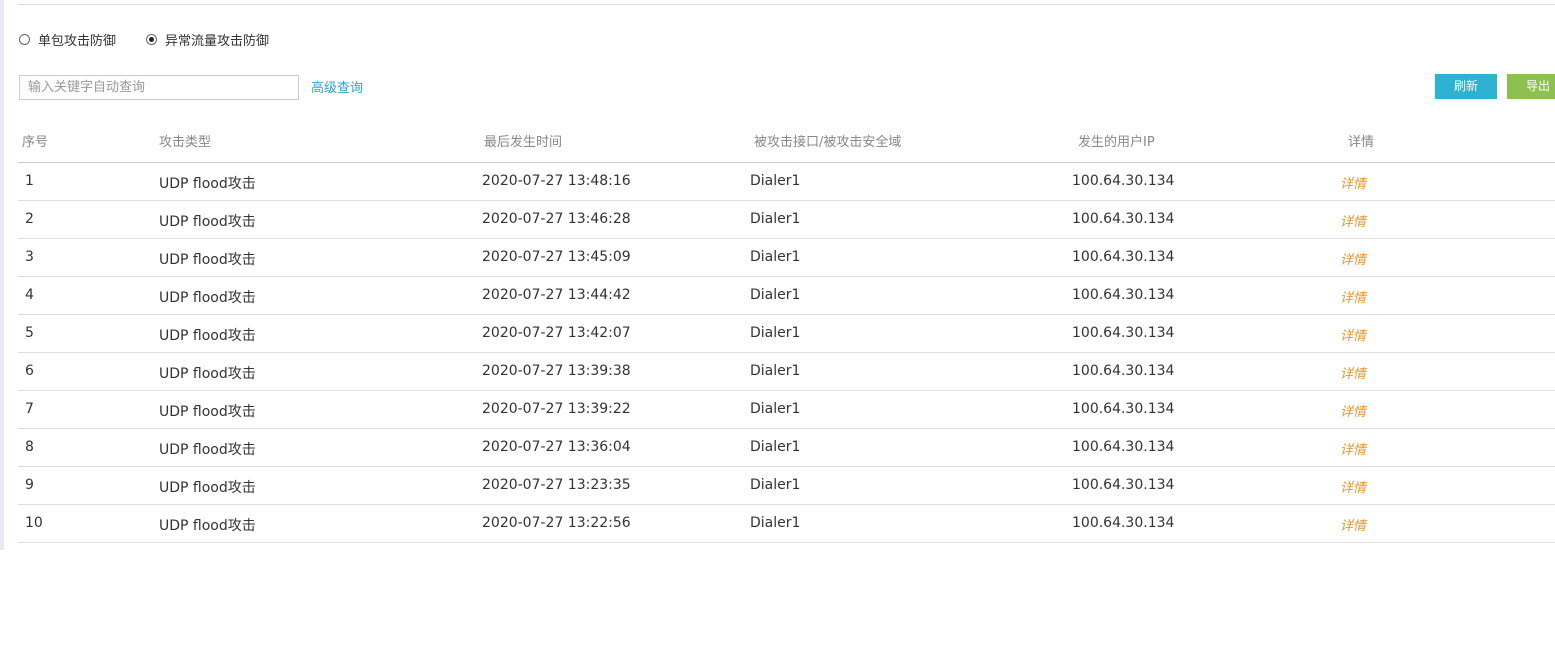  Describe the element at coordinates (1531, 86) in the screenshot. I see `export-button: 导出` at that location.